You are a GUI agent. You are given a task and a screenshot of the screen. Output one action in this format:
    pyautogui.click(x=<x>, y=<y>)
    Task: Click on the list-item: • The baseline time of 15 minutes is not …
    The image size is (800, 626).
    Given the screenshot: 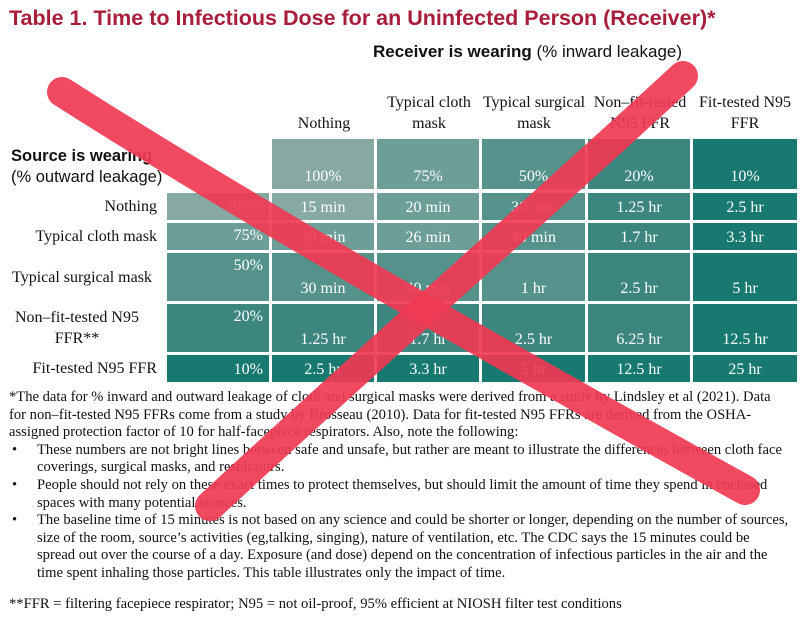 What is the action you would take?
    pyautogui.click(x=400, y=547)
    